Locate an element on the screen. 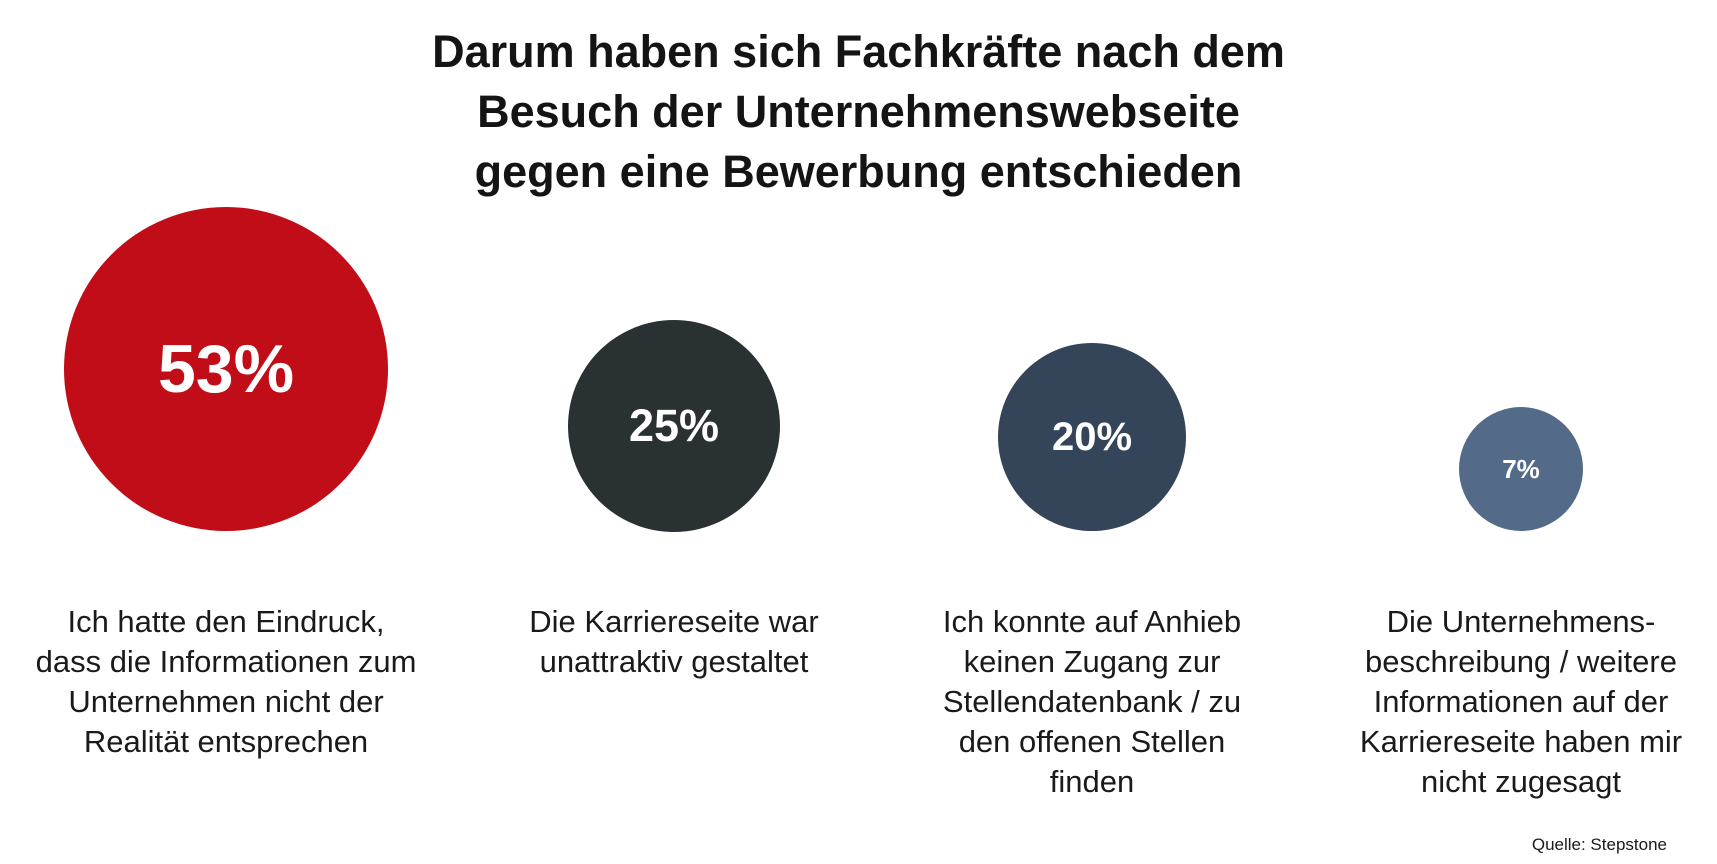 The width and height of the screenshot is (1717, 864). label-line: unattraktiv gestaltet is located at coordinates (674, 661).